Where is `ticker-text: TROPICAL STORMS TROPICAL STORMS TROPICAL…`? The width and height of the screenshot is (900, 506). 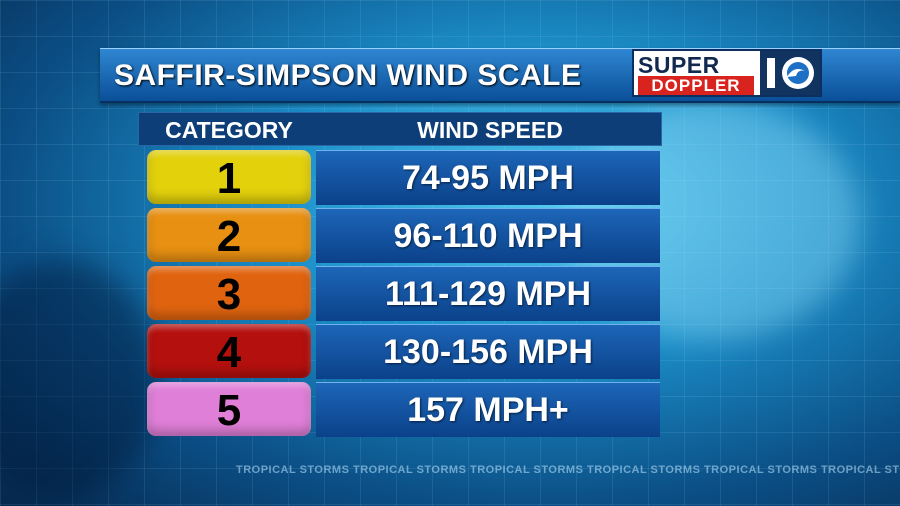 ticker-text: TROPICAL STORMS TROPICAL STORMS TROPICAL… is located at coordinates (568, 470).